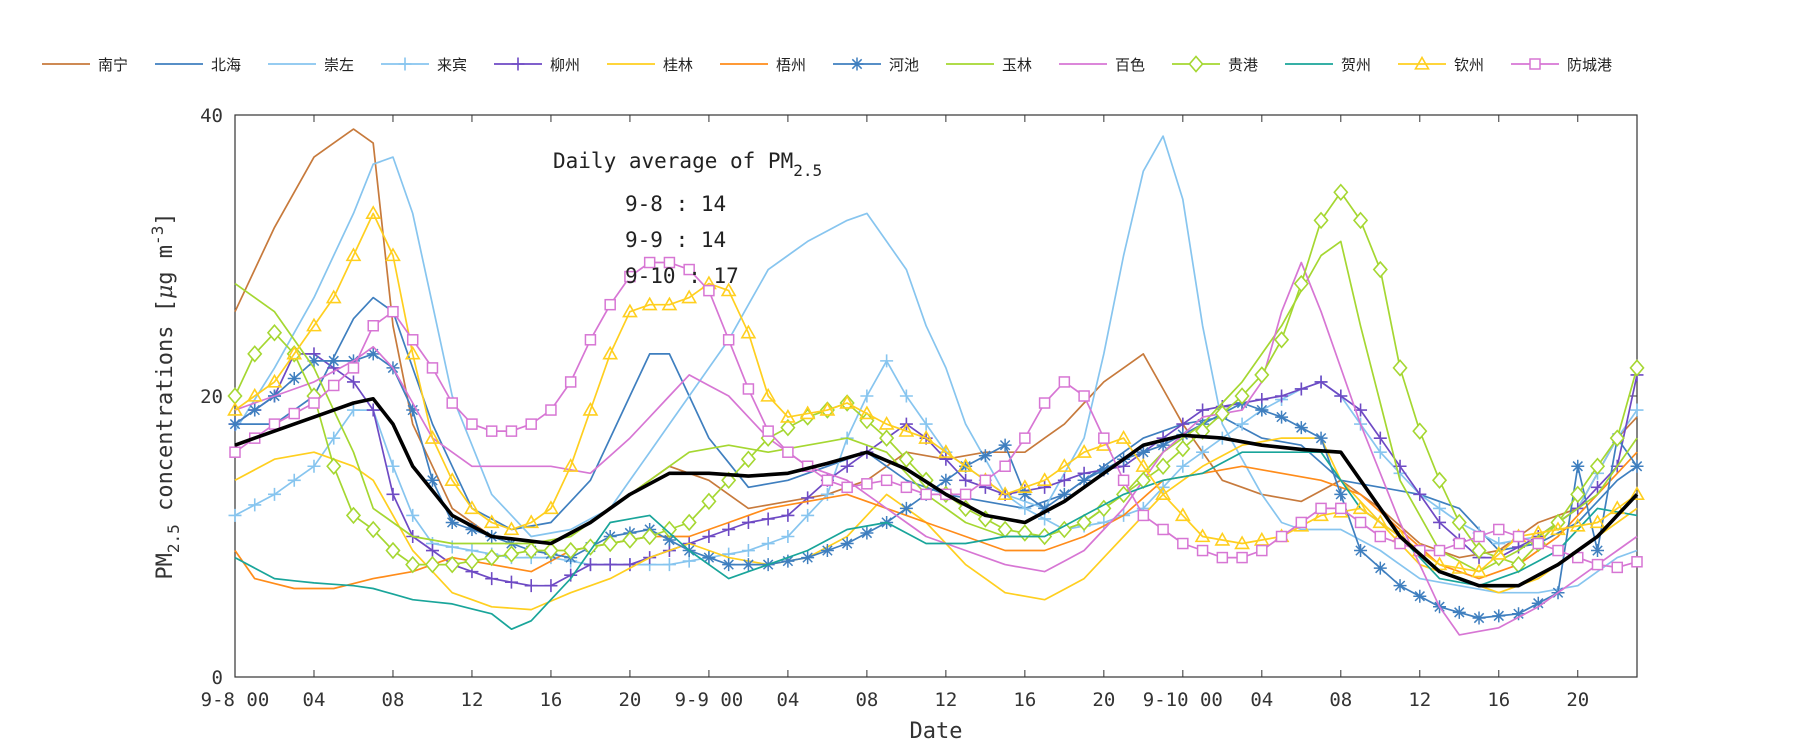 This screenshot has height=750, width=1800. I want to click on legend-entry: 桂林, so click(650, 65).